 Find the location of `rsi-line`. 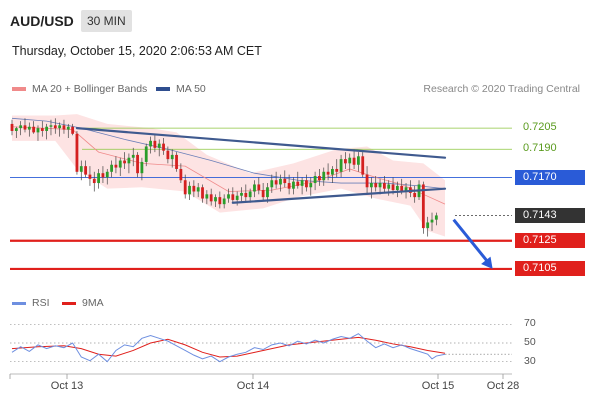

rsi-line is located at coordinates (228, 348).